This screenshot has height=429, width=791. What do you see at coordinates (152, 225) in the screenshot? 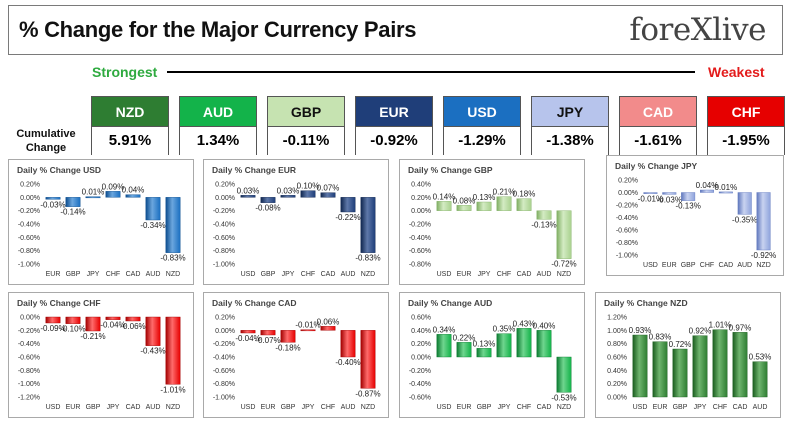
I see `data-label: -0.34%` at bounding box center [152, 225].